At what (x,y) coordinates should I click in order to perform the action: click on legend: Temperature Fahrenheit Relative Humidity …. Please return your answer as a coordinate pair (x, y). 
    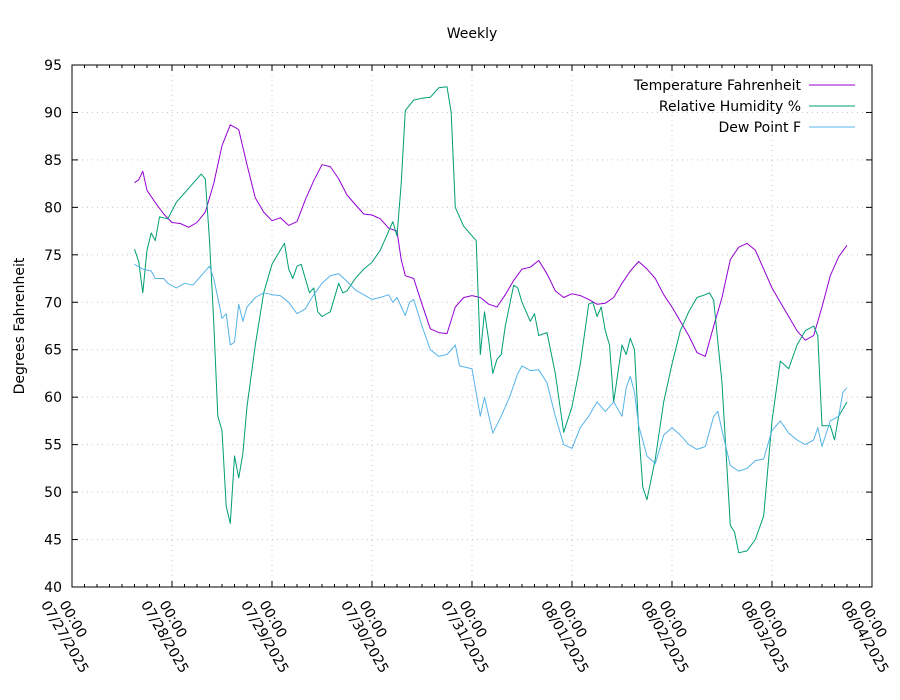
    Looking at the image, I should click on (744, 107).